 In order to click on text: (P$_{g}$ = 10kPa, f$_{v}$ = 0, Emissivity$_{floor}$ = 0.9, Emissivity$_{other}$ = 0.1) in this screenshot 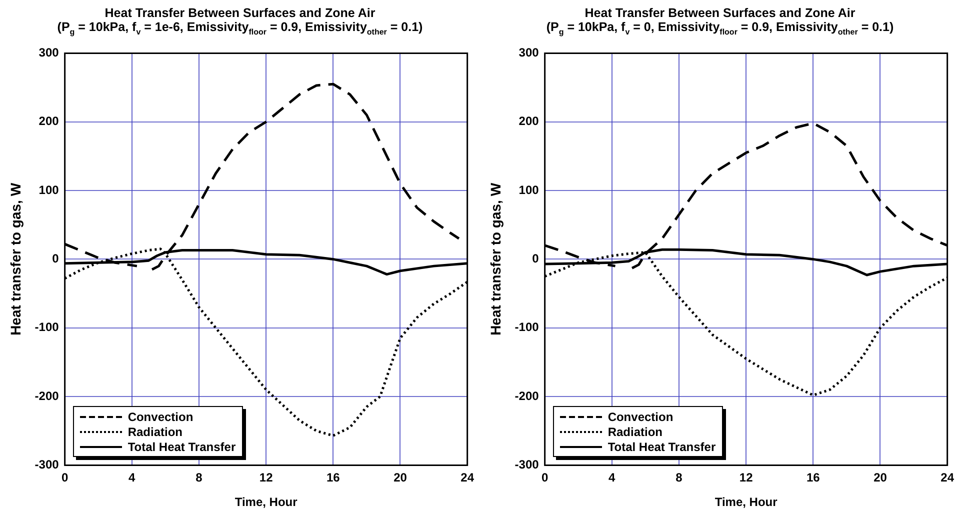, I will do `click(720, 28)`.